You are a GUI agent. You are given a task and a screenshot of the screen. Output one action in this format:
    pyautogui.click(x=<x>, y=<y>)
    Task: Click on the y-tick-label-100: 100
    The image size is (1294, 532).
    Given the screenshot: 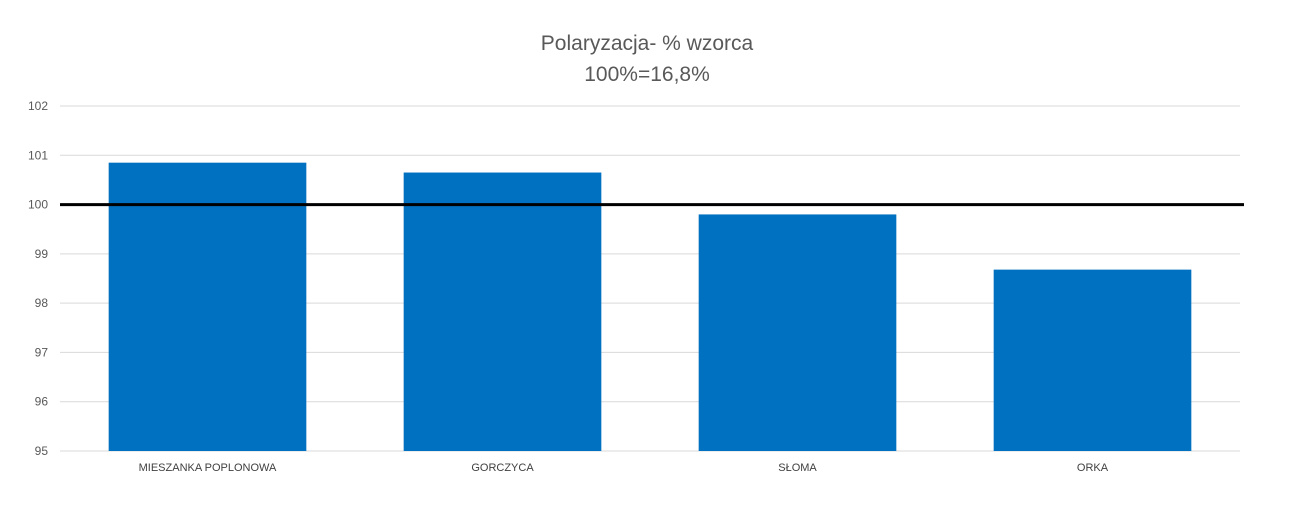 What is the action you would take?
    pyautogui.click(x=38, y=205)
    